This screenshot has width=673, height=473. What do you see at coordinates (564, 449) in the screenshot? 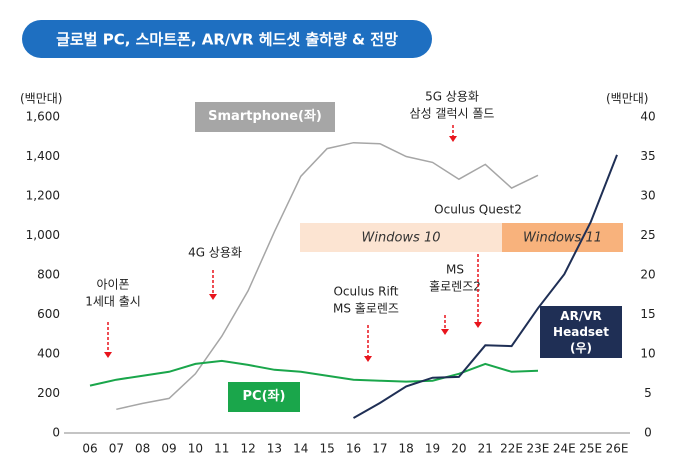
I see `x-tick-label: 24E` at bounding box center [564, 449].